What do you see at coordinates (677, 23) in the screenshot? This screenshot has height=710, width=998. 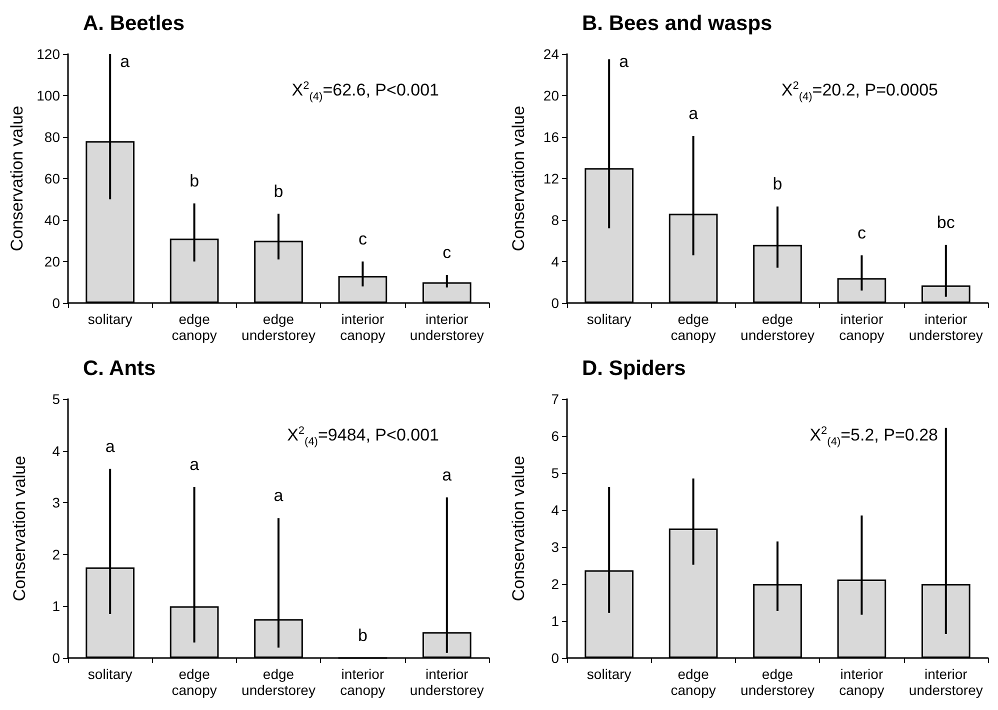 I see `chart-title: B. Bees and wasps` at bounding box center [677, 23].